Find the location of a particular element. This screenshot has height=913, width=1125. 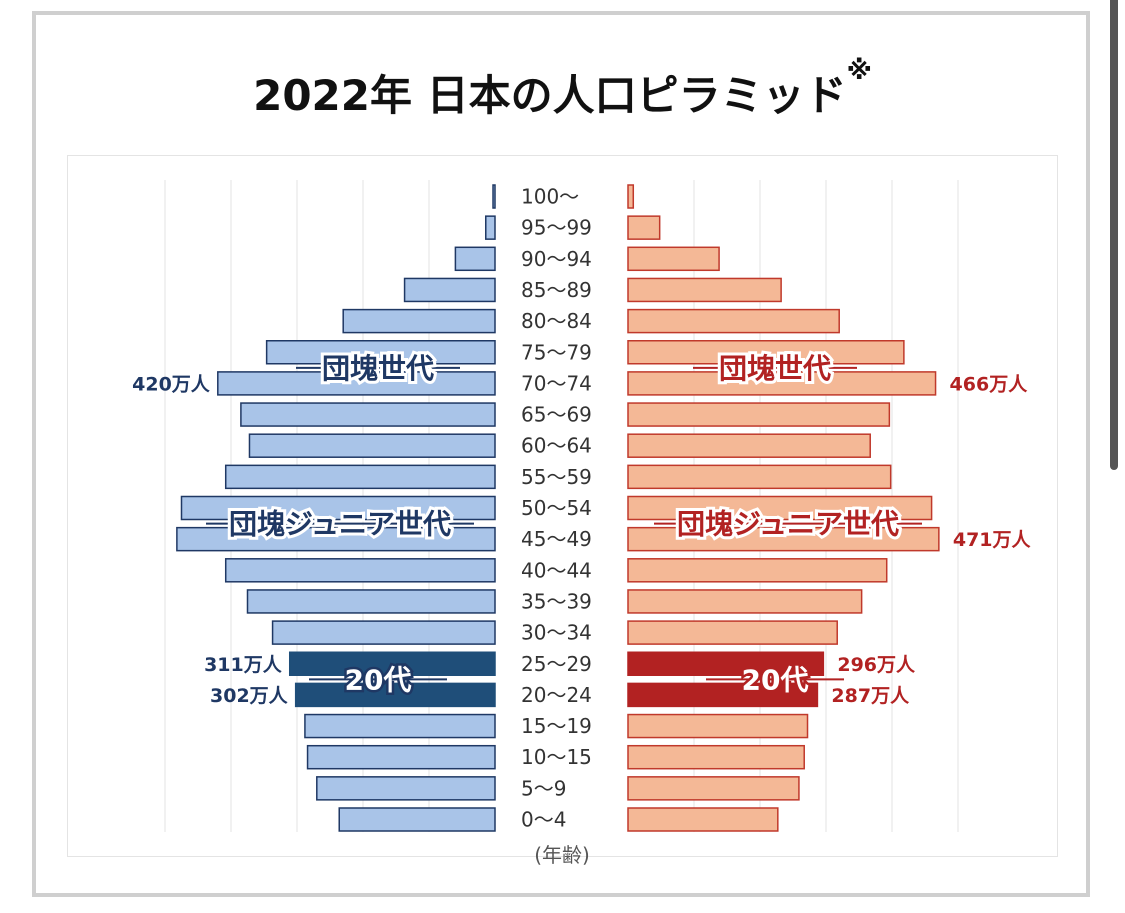

annotation-text-right-2: 20代 is located at coordinates (775, 679).